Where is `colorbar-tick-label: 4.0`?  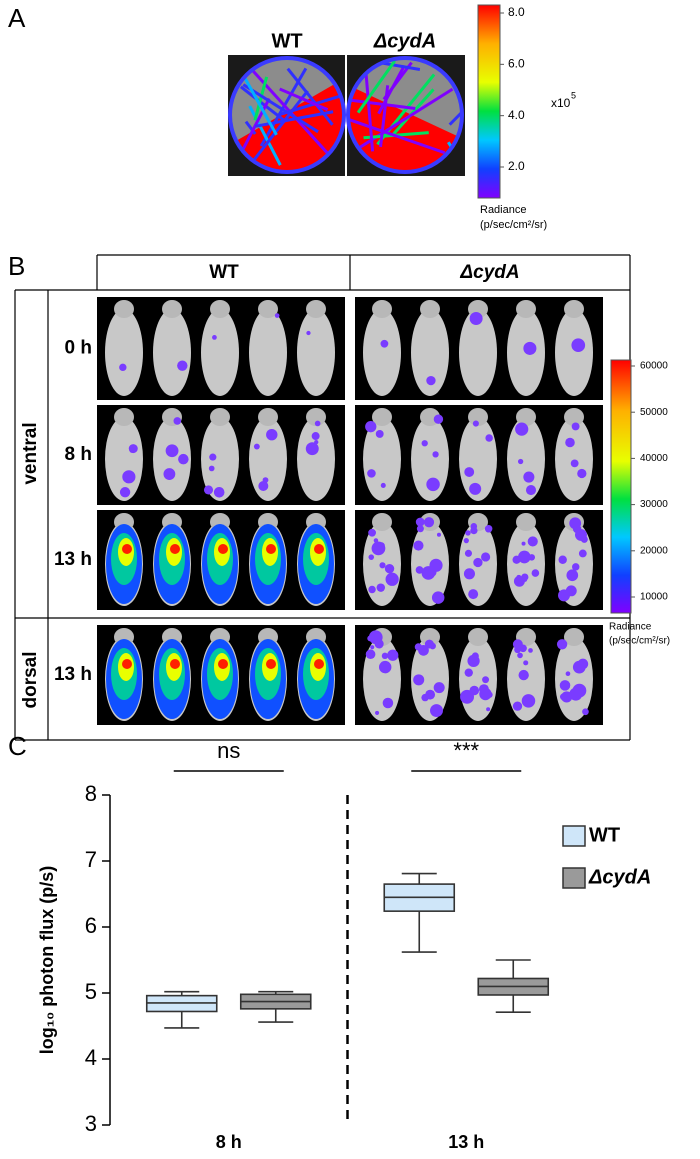 colorbar-tick-label: 4.0 is located at coordinates (516, 115).